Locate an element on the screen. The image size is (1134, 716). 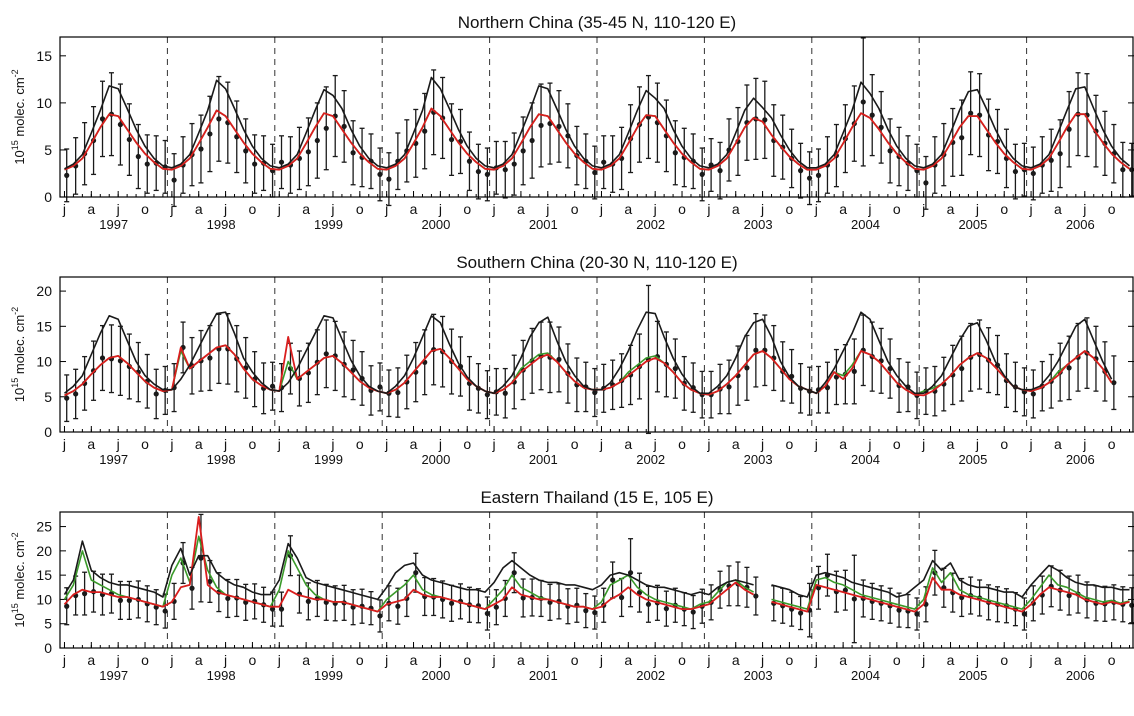
x-year-label: 1999 is located at coordinates (328, 224).